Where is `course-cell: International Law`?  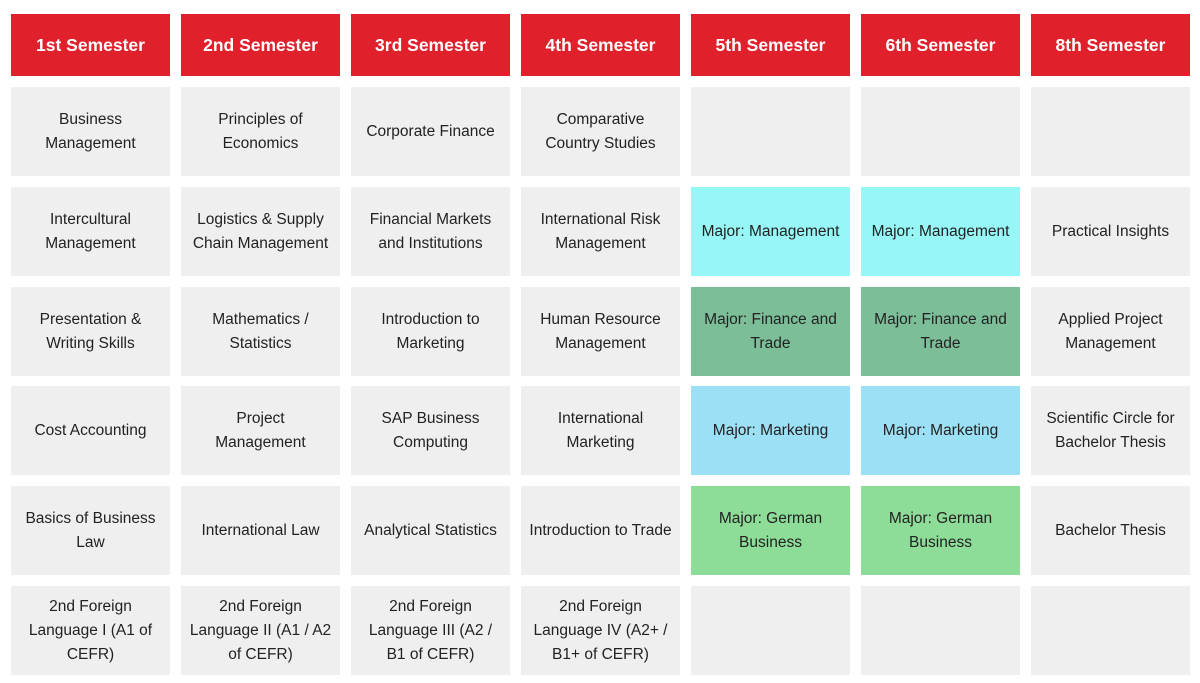 course-cell: International Law is located at coordinates (260, 530).